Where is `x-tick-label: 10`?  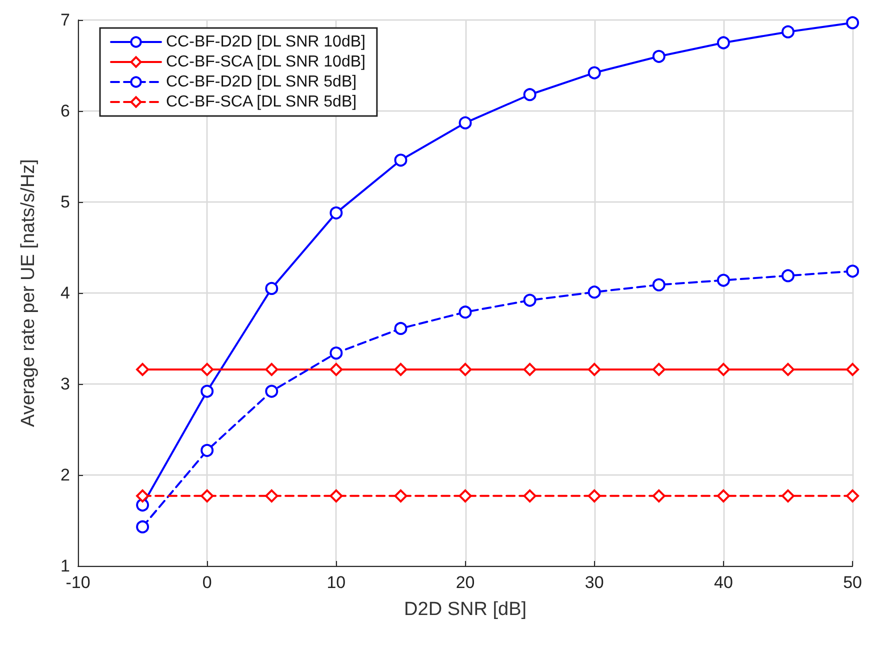
x-tick-label: 10 is located at coordinates (336, 582).